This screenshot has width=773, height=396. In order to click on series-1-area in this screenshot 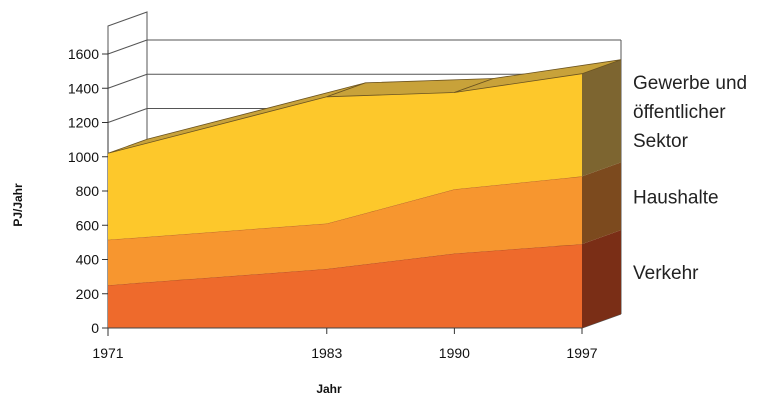, I will do `click(345, 286)`.